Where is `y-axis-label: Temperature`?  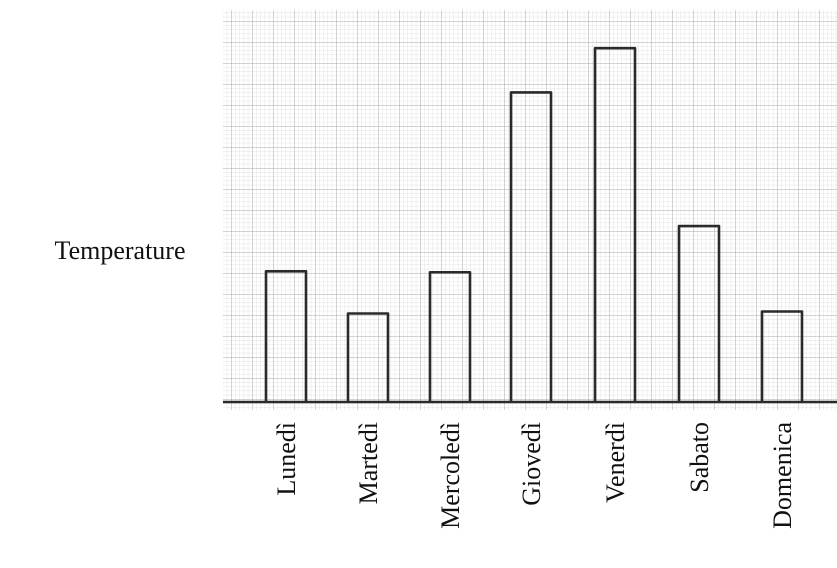
y-axis-label: Temperature is located at coordinates (120, 250).